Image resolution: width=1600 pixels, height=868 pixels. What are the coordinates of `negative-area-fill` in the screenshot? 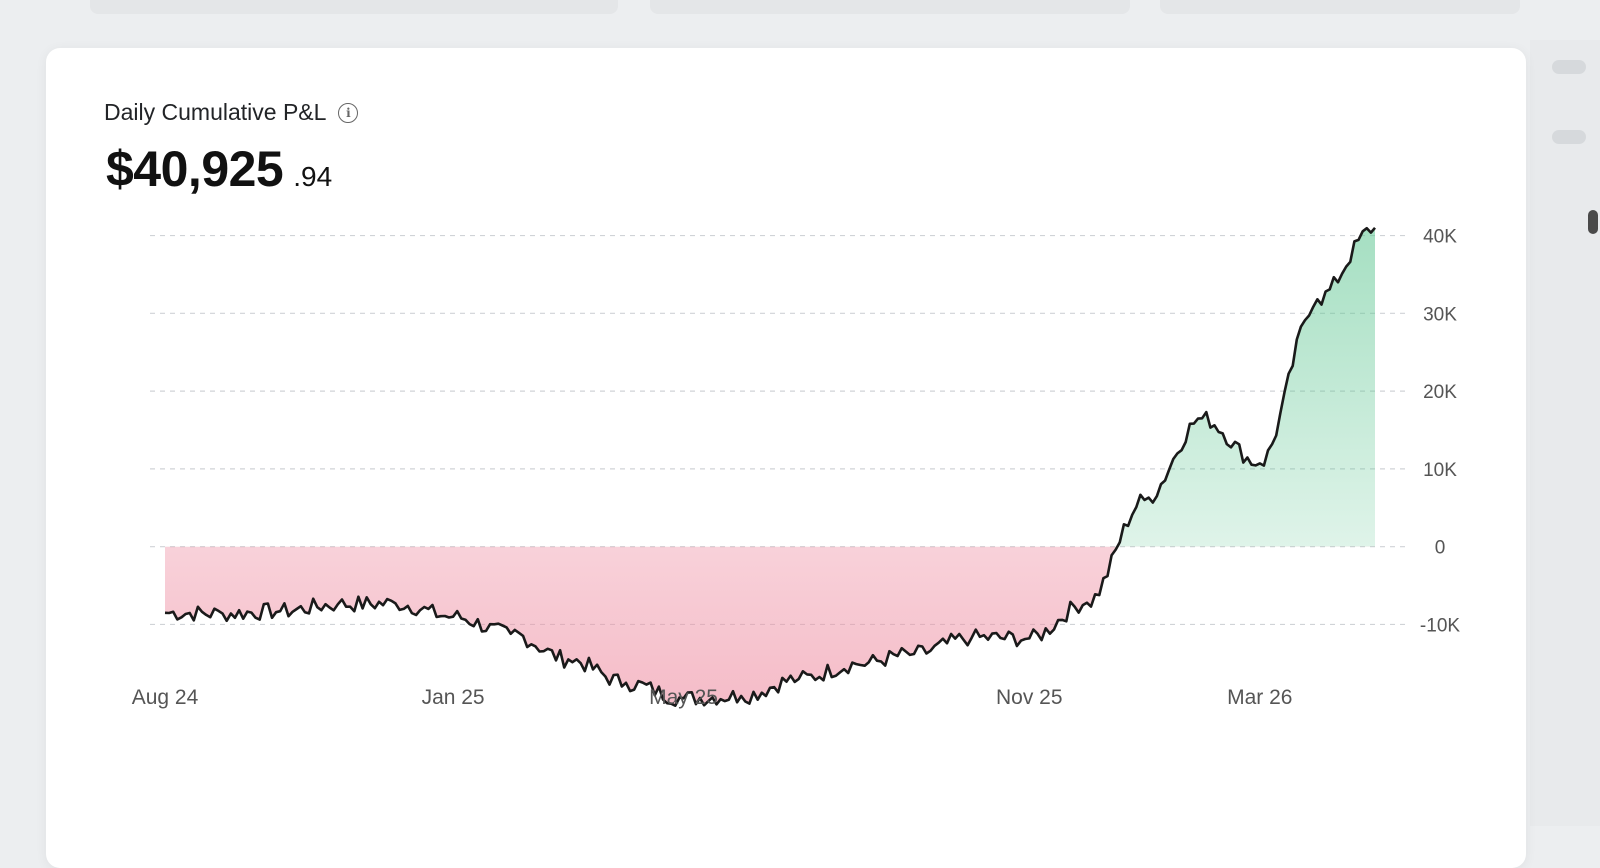 It's located at (770, 626).